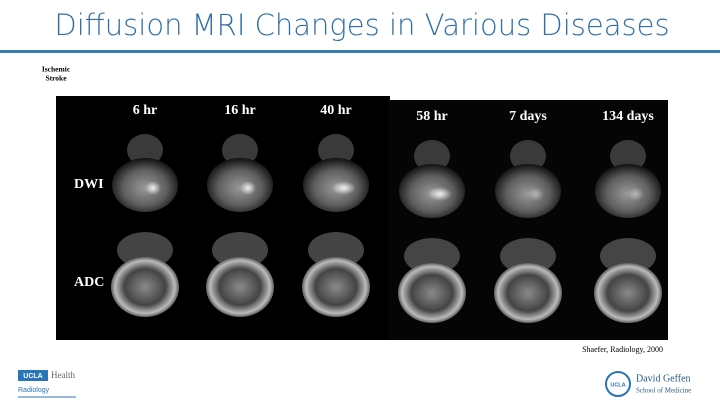 This screenshot has width=720, height=405. I want to click on geffen-logo: UCLA David Geffen School of Medicine, so click(648, 384).